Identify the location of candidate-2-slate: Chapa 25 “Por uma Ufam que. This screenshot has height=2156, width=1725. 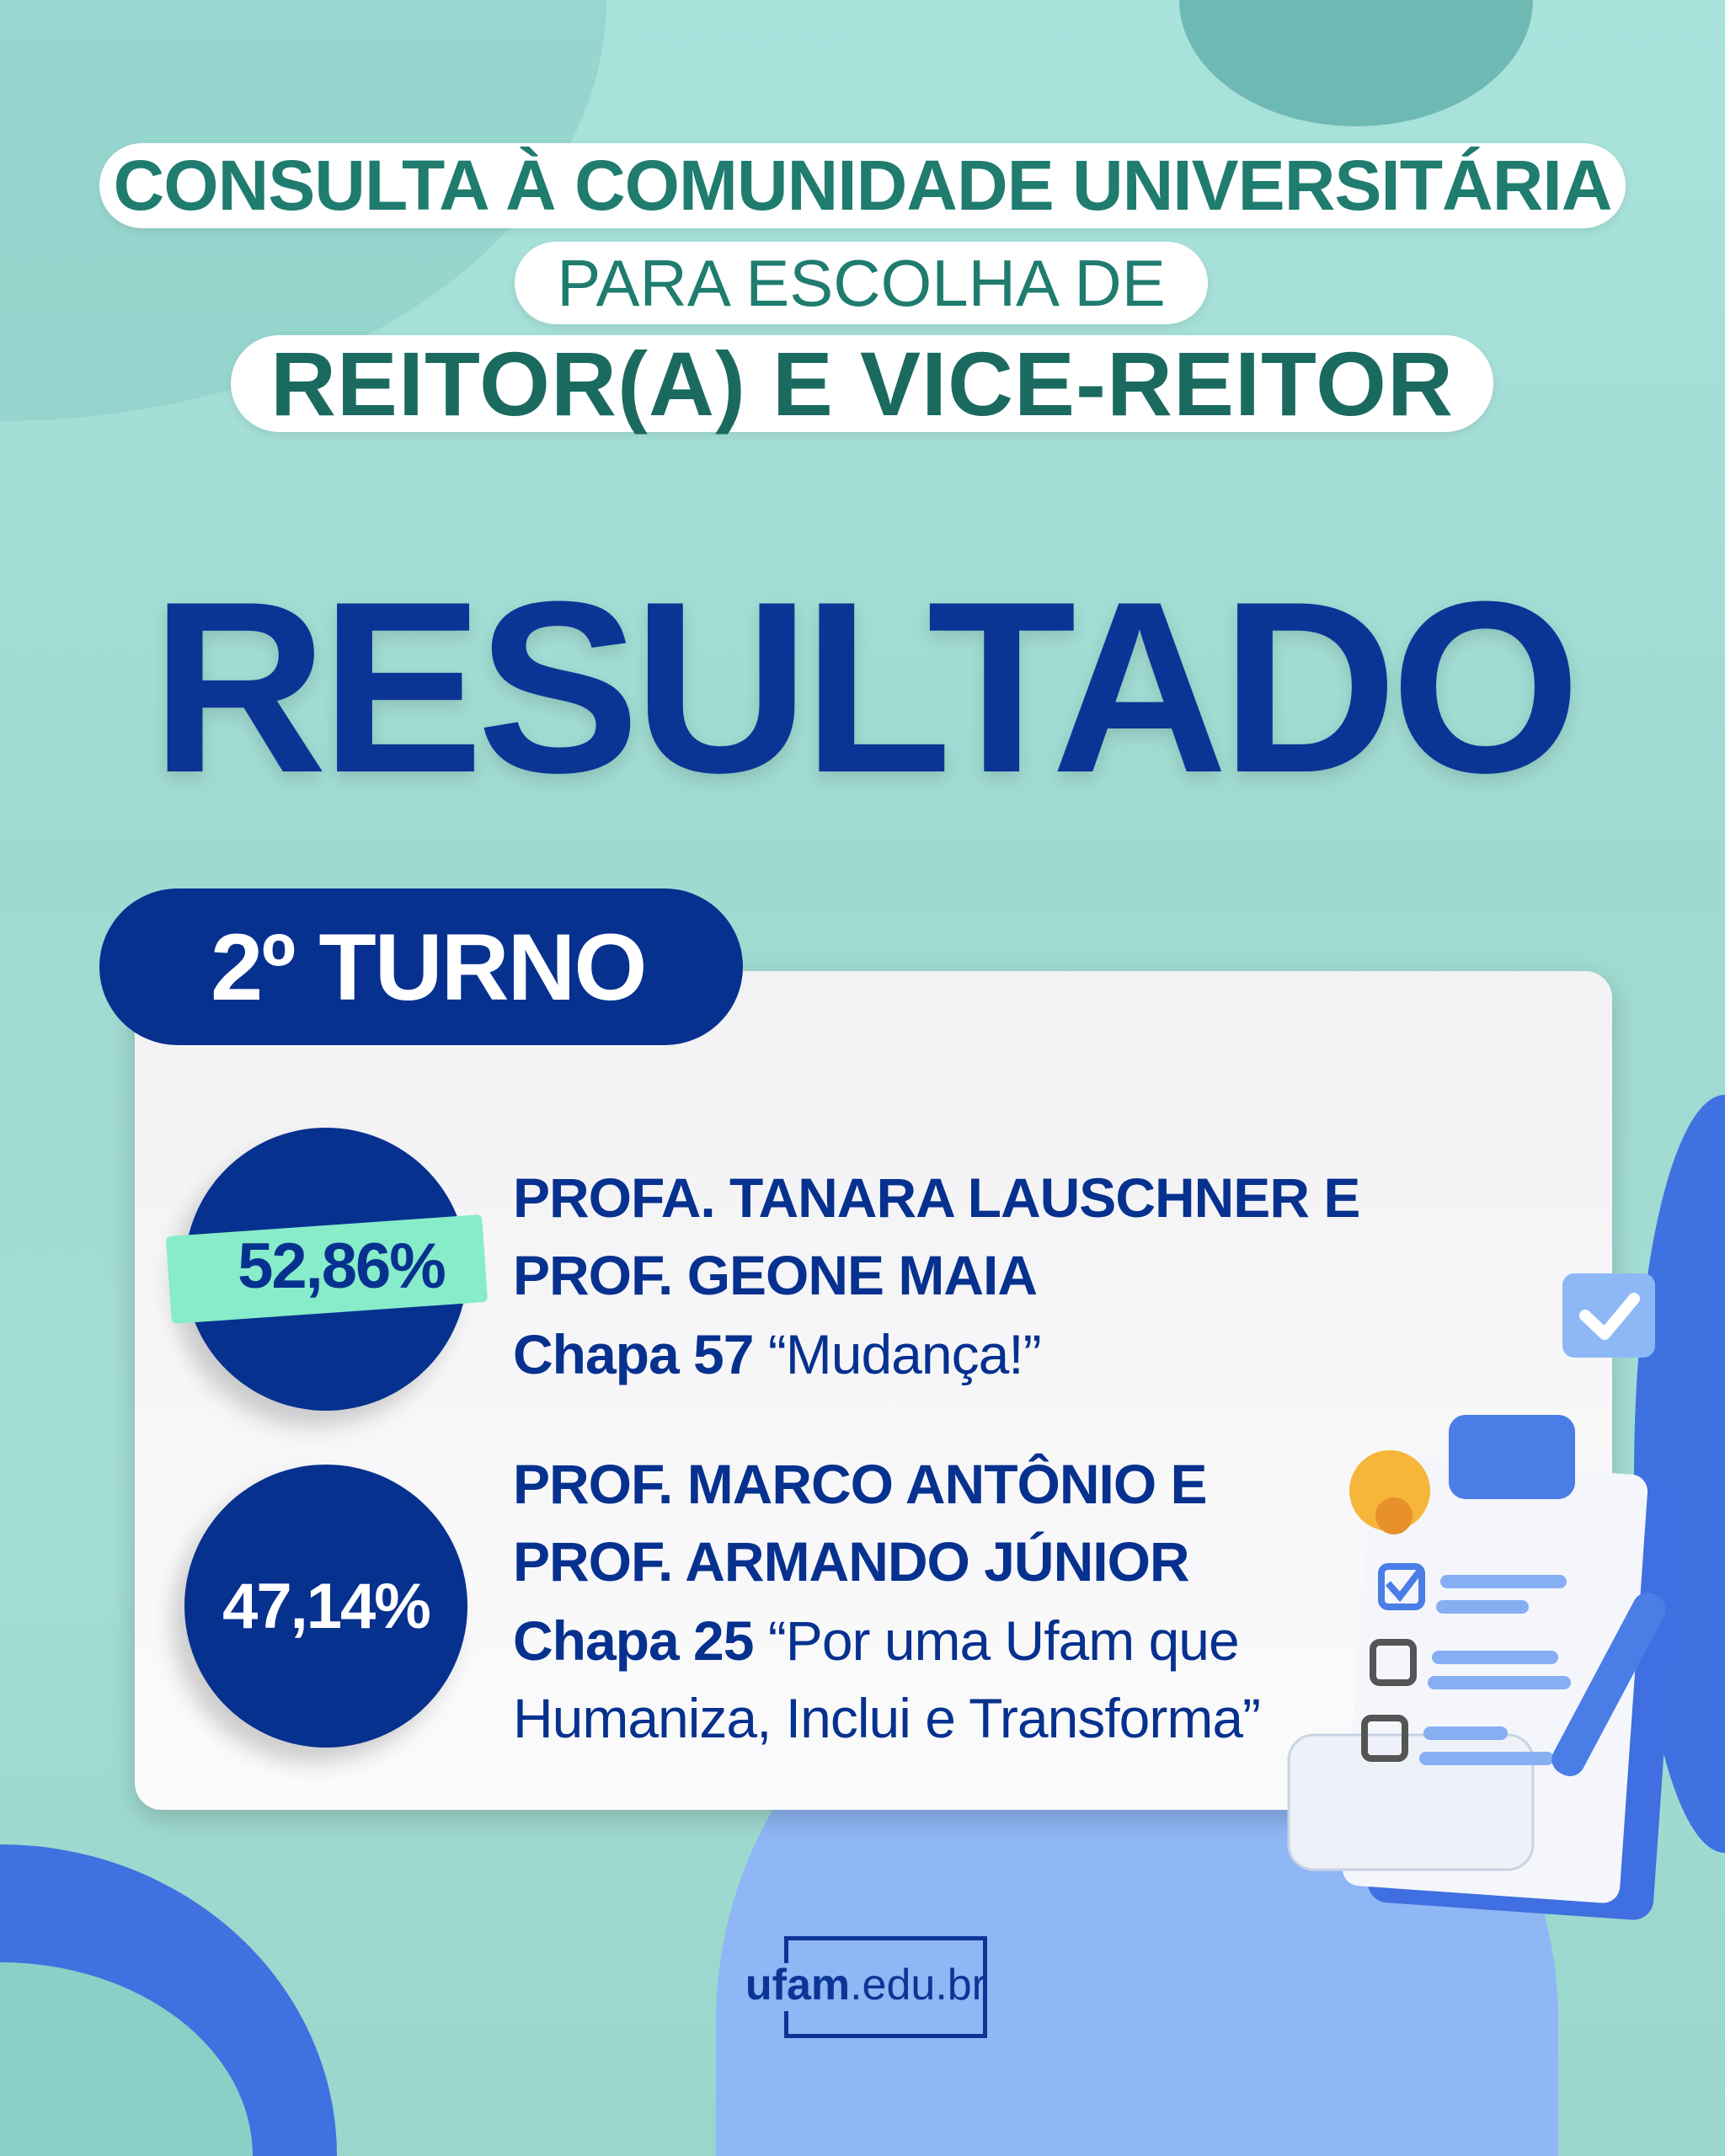
(876, 1641).